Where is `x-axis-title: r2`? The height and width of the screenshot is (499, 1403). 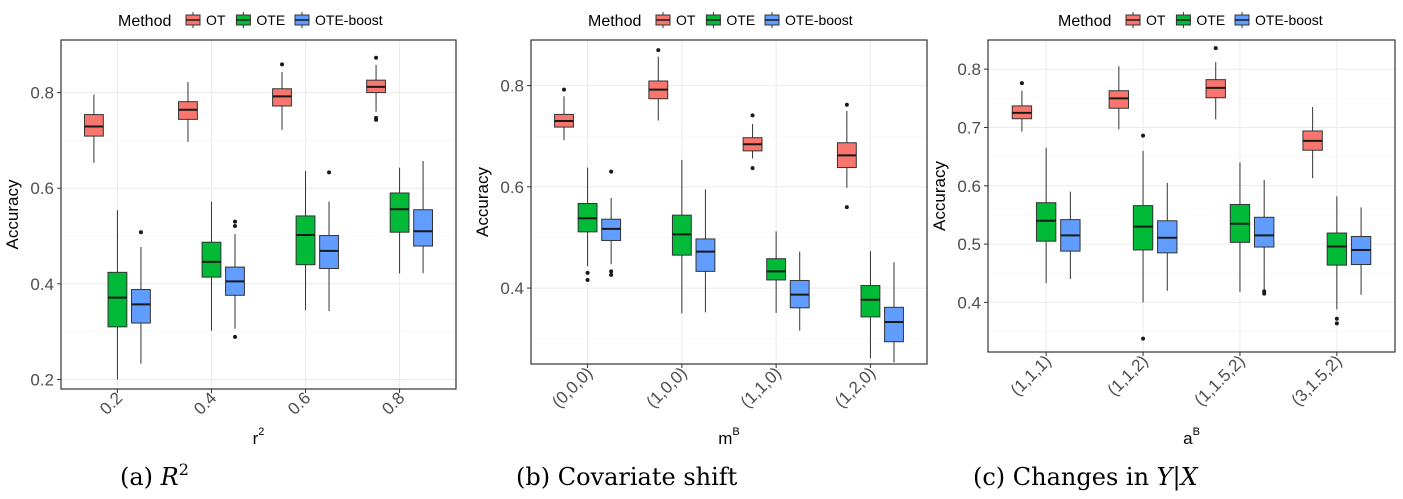
x-axis-title: r2 is located at coordinates (259, 437).